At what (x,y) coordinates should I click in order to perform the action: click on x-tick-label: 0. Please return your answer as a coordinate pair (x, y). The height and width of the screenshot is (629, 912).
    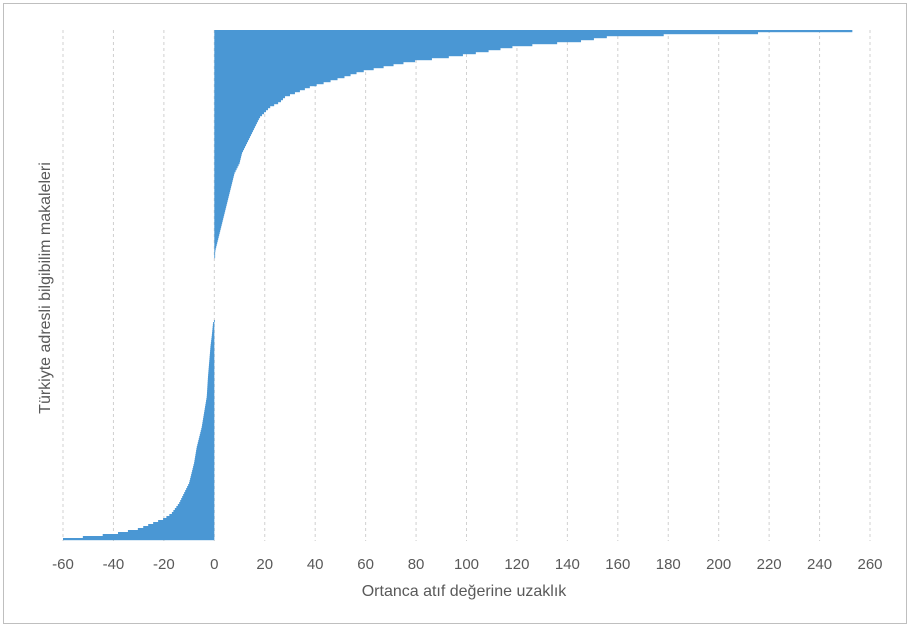
    Looking at the image, I should click on (214, 564).